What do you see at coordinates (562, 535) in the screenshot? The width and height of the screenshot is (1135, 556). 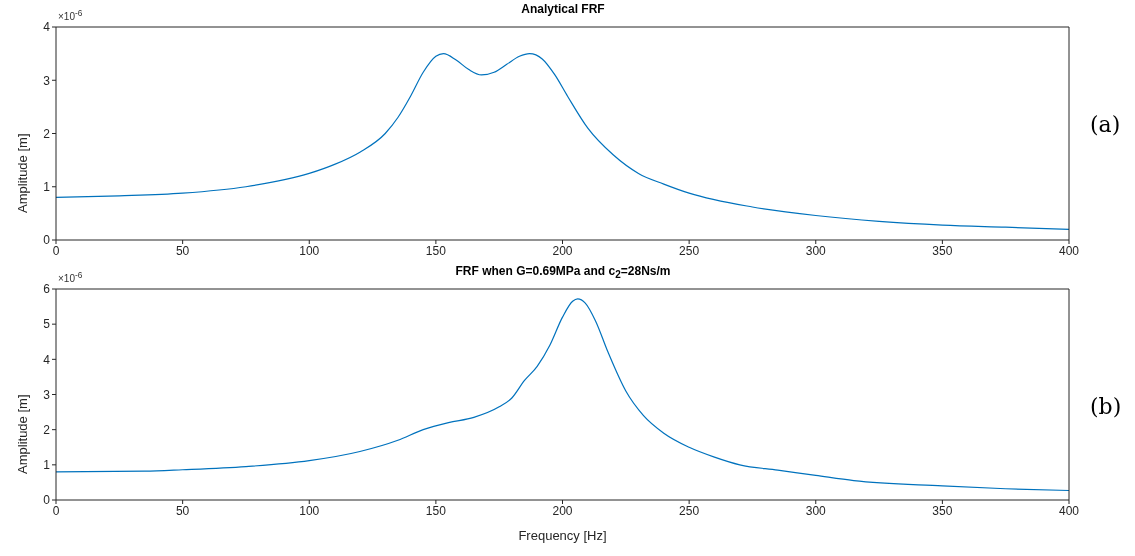 I see `x-axis-title: Frequency [Hz]` at bounding box center [562, 535].